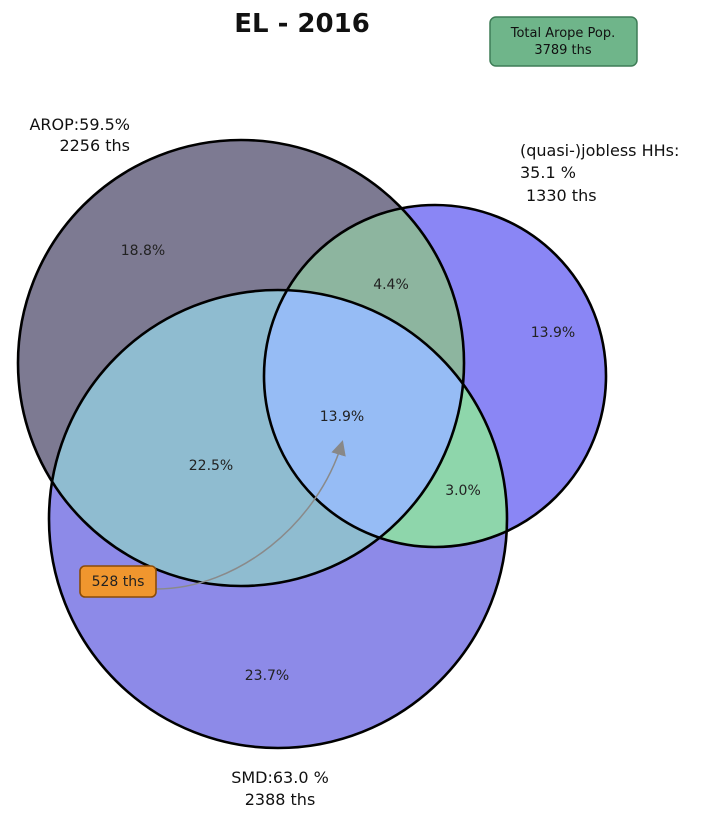 This screenshot has width=715, height=814. I want to click on arop-label-line1: AROP:59.5%, so click(79, 124).